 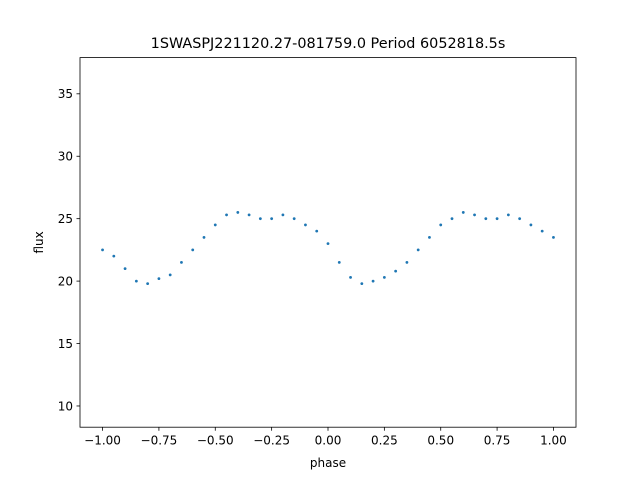 I want to click on x-axis-label: phase, so click(x=328, y=463).